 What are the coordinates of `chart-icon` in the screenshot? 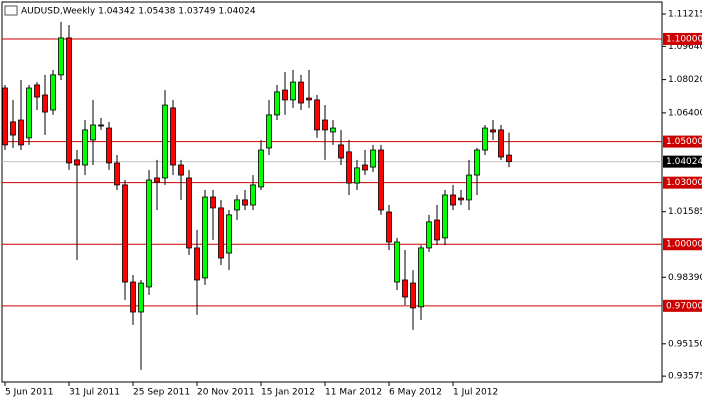 It's located at (11, 10).